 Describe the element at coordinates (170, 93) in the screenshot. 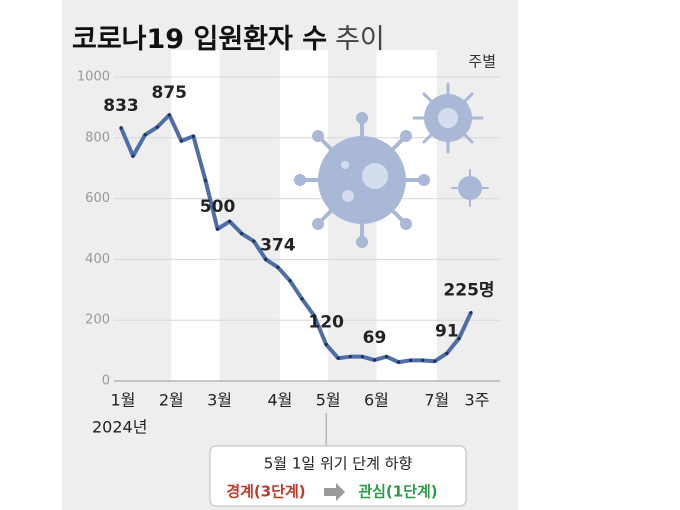

I see `value-label: 875` at that location.